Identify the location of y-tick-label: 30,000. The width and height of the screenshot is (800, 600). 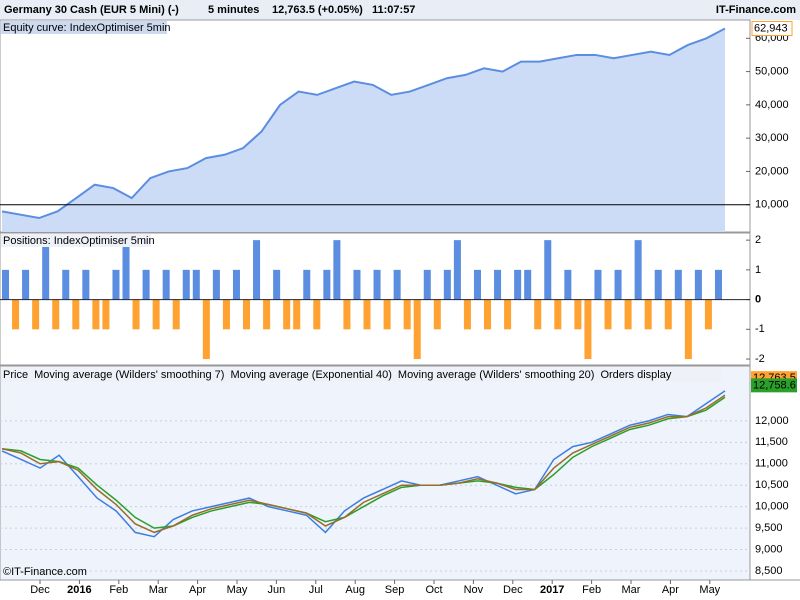
(772, 138).